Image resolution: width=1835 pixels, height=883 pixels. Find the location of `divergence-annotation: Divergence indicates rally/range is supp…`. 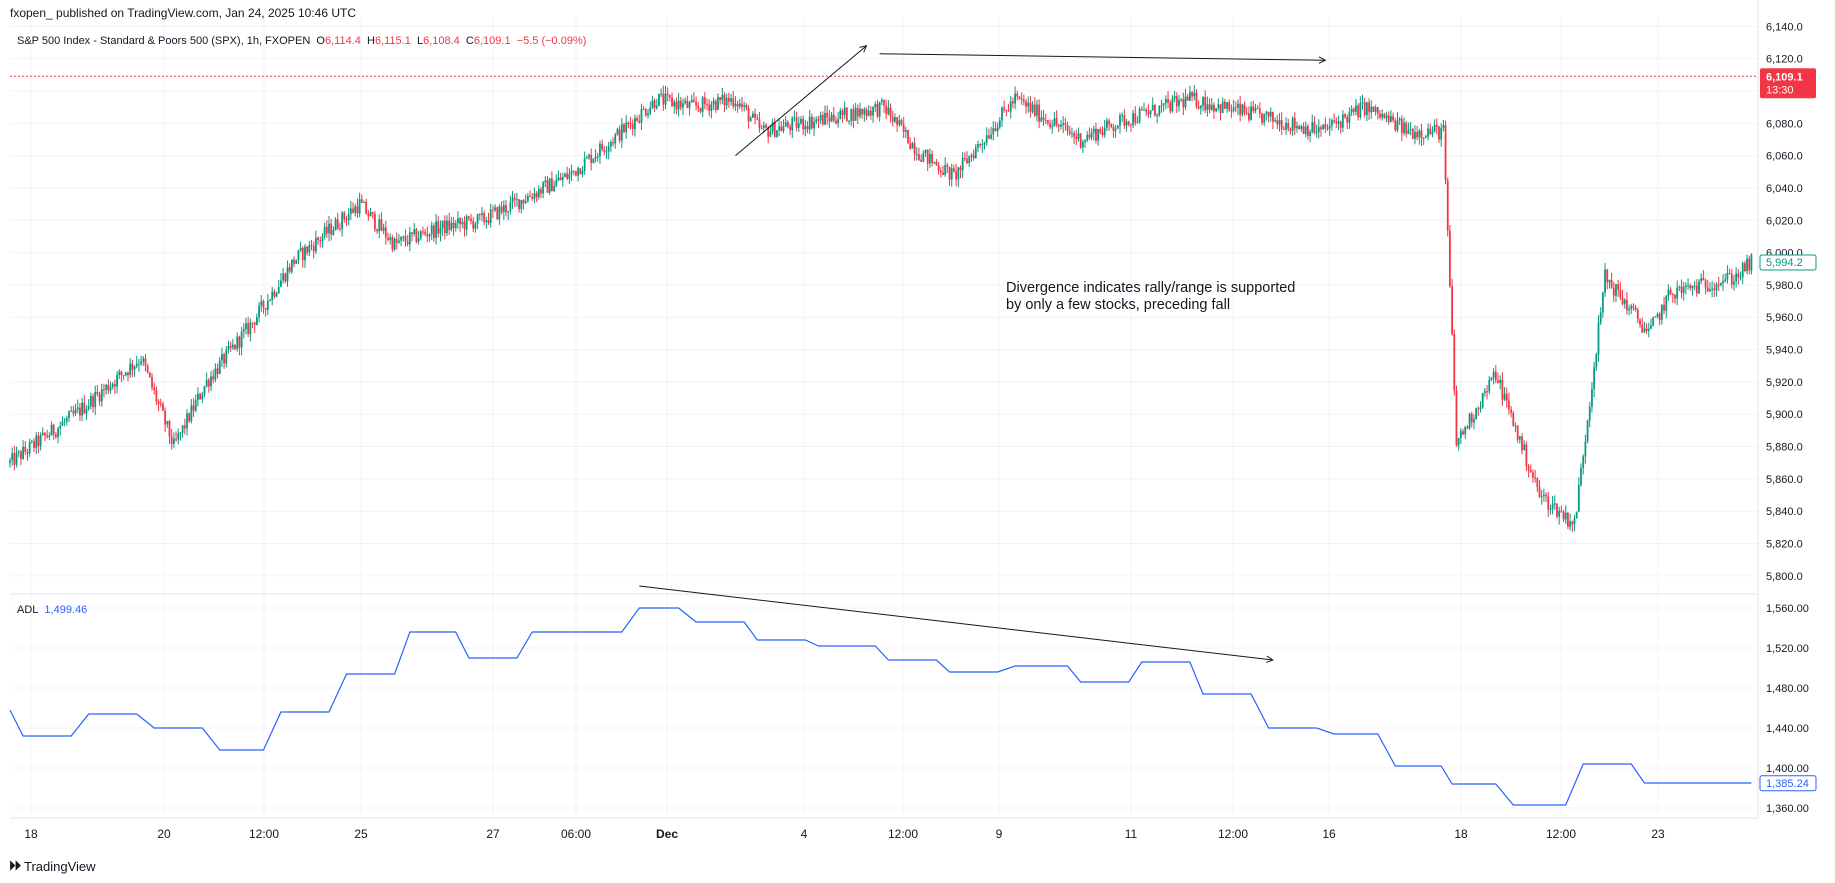

divergence-annotation: Divergence indicates rally/range is supp… is located at coordinates (1186, 297).